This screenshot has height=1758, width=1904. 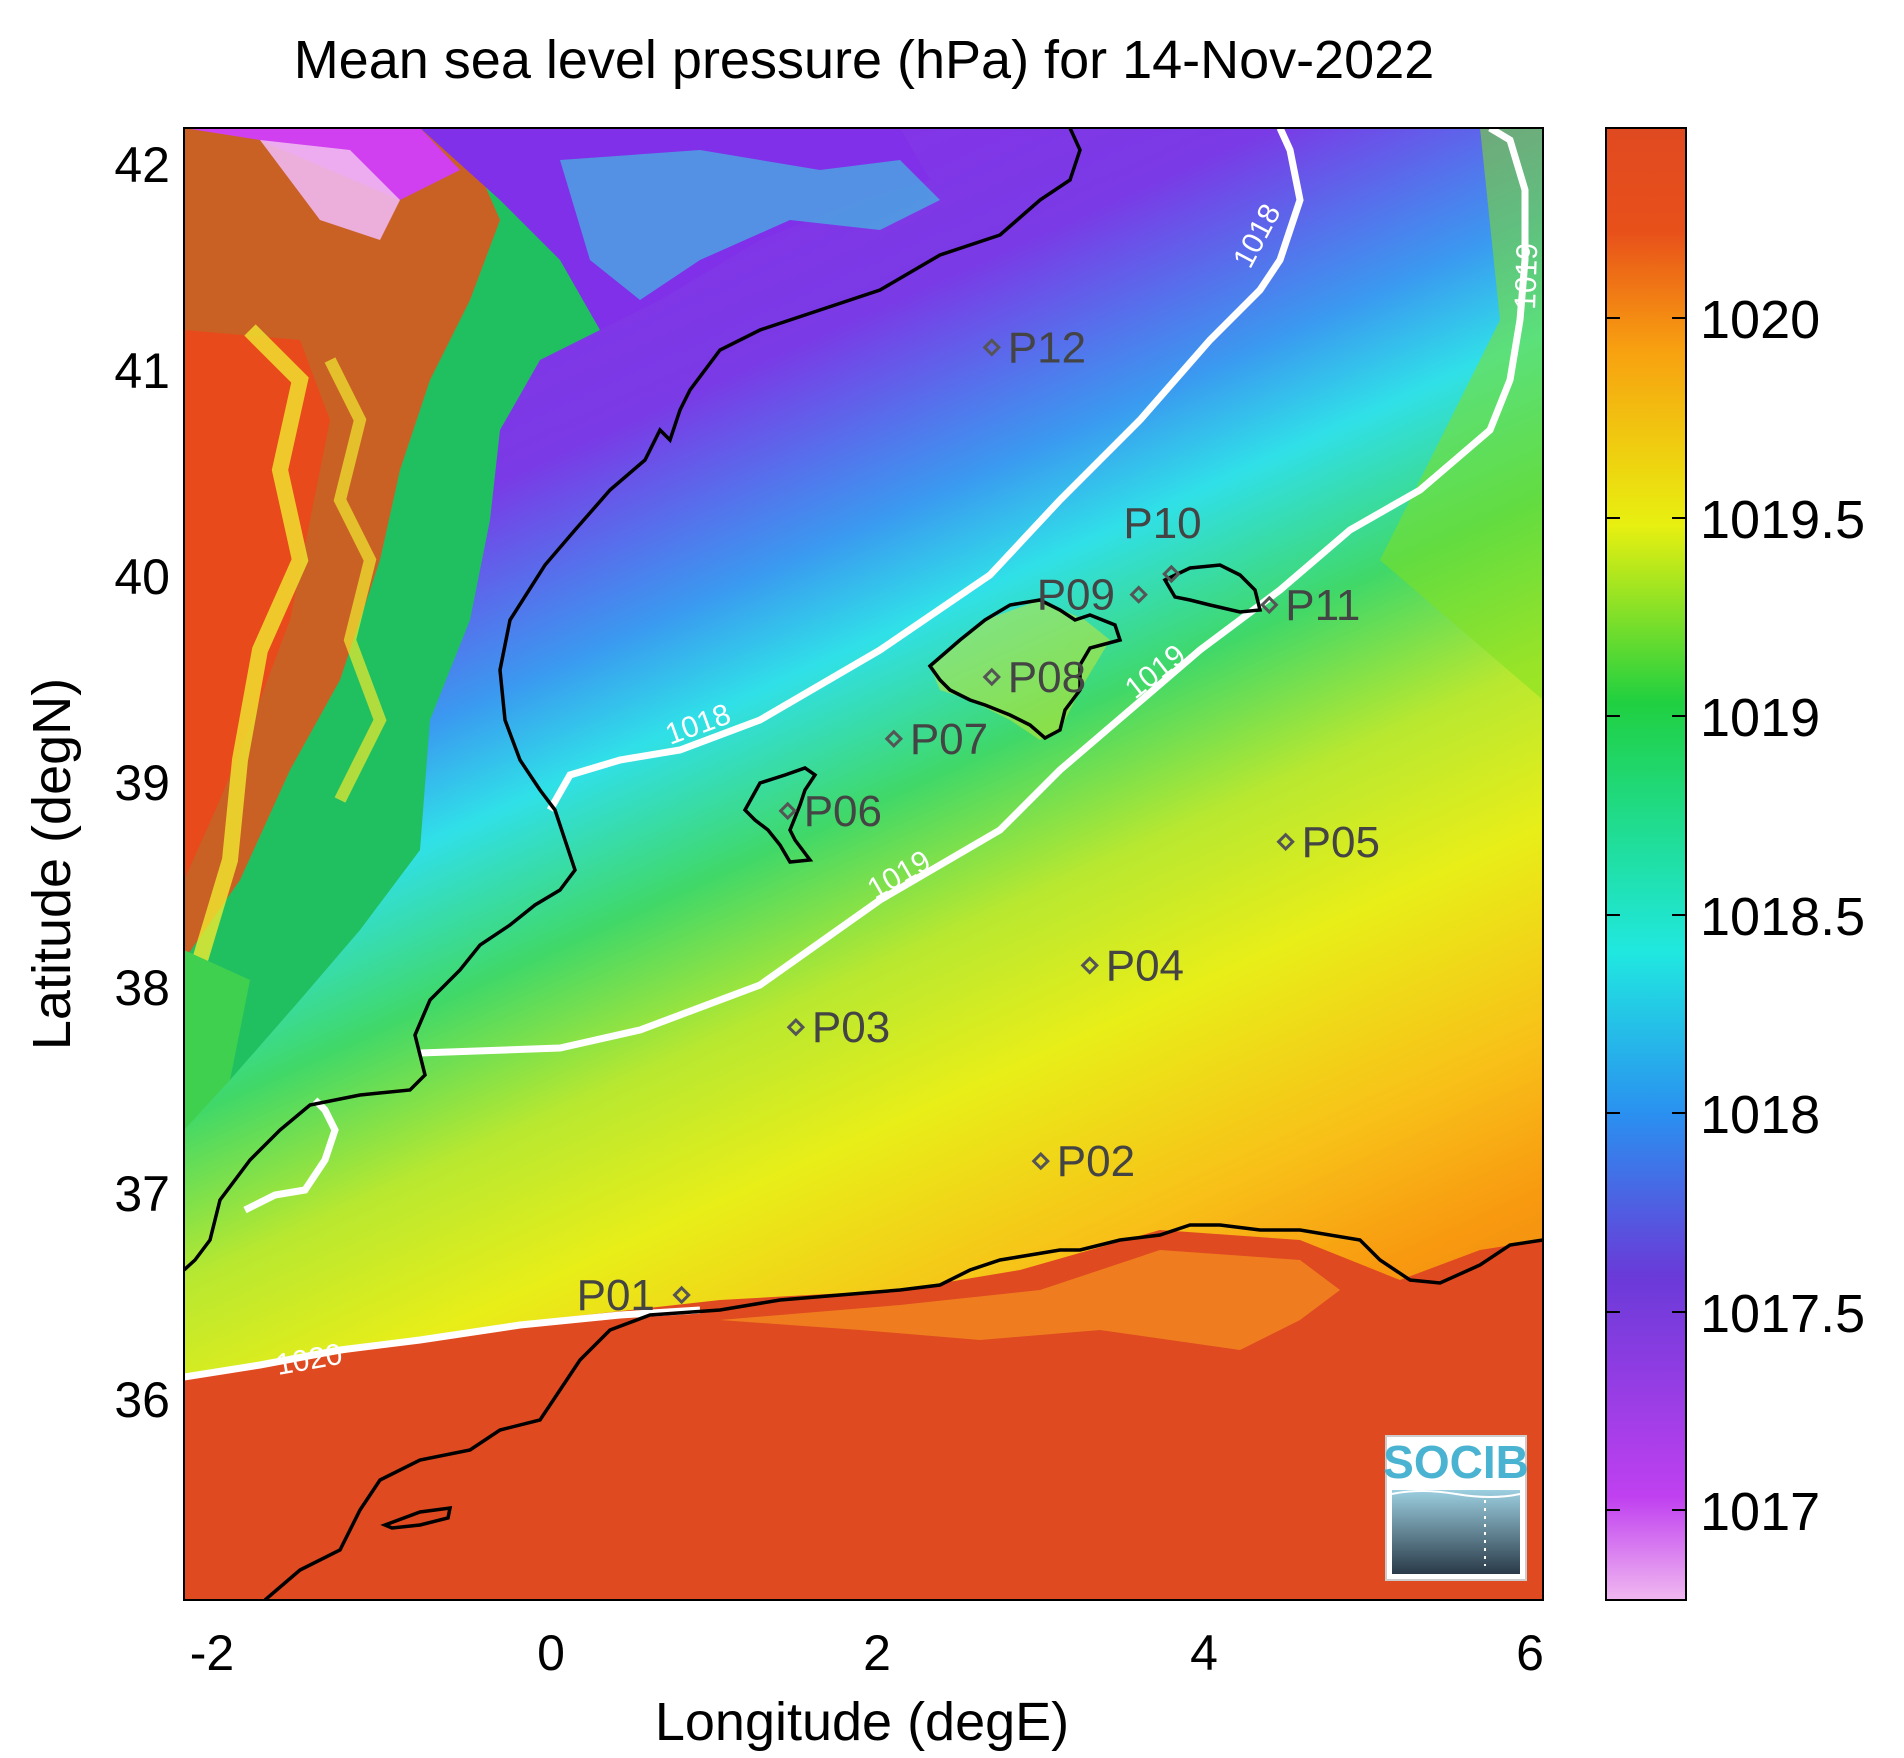 I want to click on y-axis-ticks: 42 41 40 39 38 37 36, so click(x=142, y=782).